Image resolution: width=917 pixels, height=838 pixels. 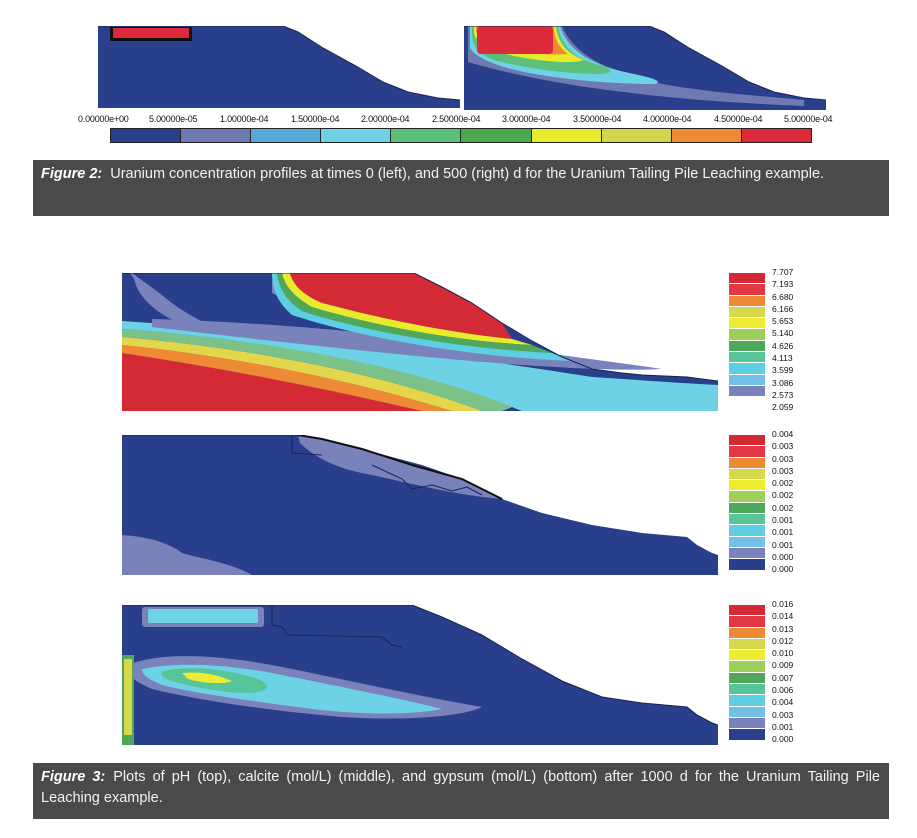 I want to click on fig2-colorbar-label: 4.00000e-04, so click(x=667, y=119).